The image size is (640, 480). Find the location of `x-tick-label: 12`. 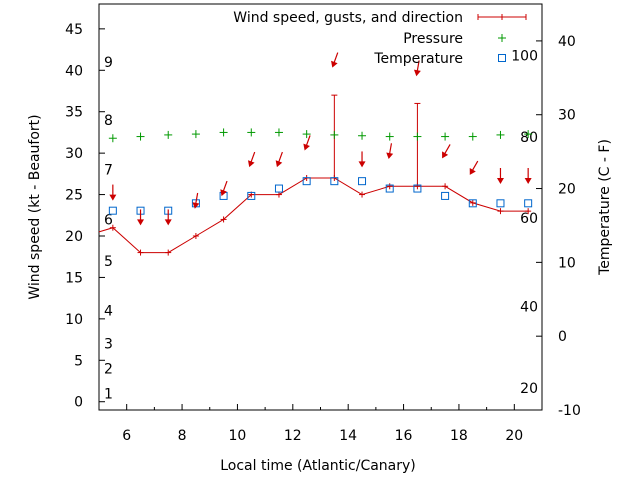

x-tick-label: 12 is located at coordinates (293, 436).